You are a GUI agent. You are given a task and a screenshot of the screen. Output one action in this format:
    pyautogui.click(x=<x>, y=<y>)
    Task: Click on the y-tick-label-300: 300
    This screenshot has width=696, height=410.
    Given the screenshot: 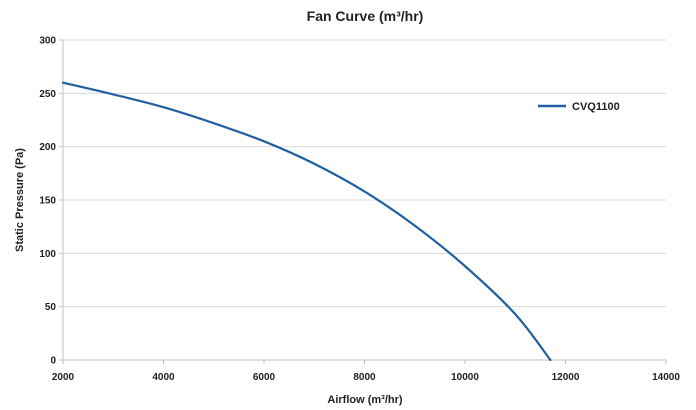 What is the action you would take?
    pyautogui.click(x=47, y=41)
    